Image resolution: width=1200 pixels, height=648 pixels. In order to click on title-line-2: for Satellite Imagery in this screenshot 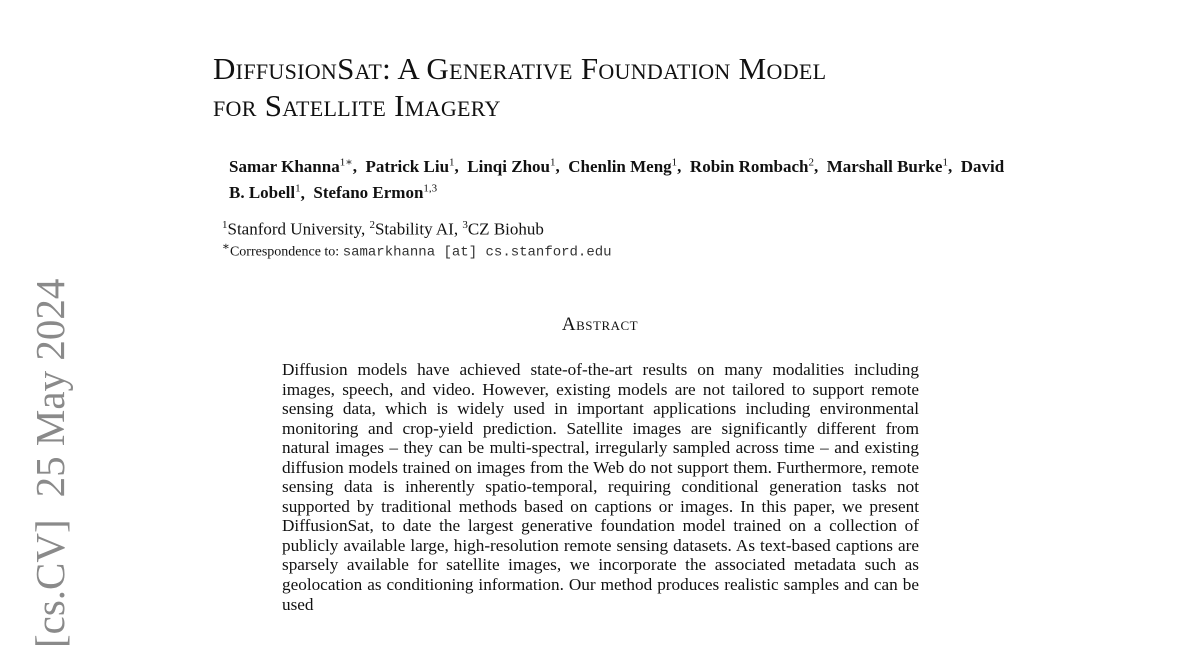, I will do `click(357, 105)`.